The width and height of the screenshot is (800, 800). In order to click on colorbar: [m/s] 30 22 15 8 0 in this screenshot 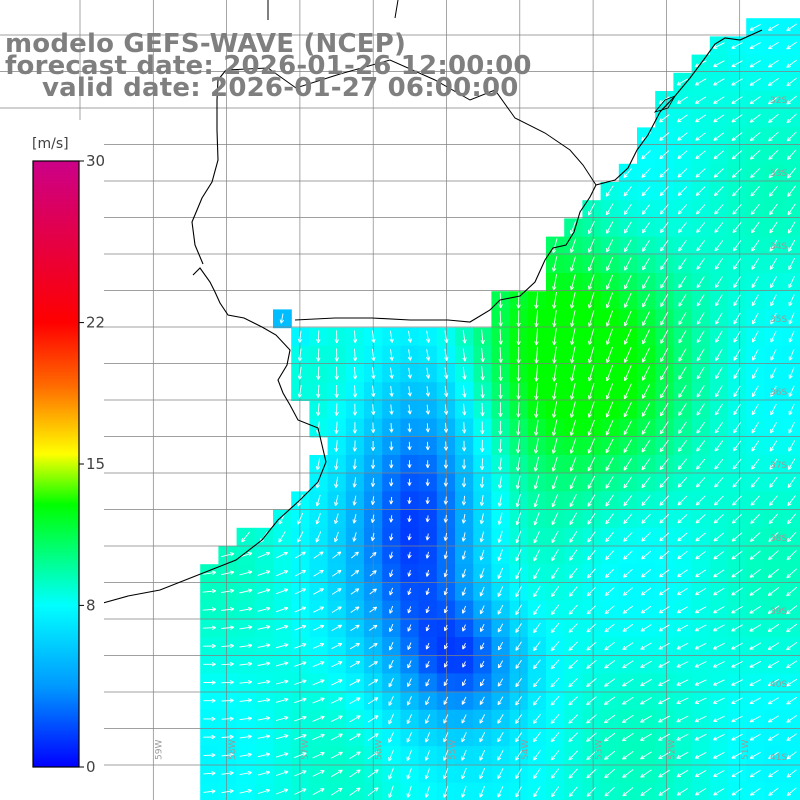, I will do `click(52, 460)`.